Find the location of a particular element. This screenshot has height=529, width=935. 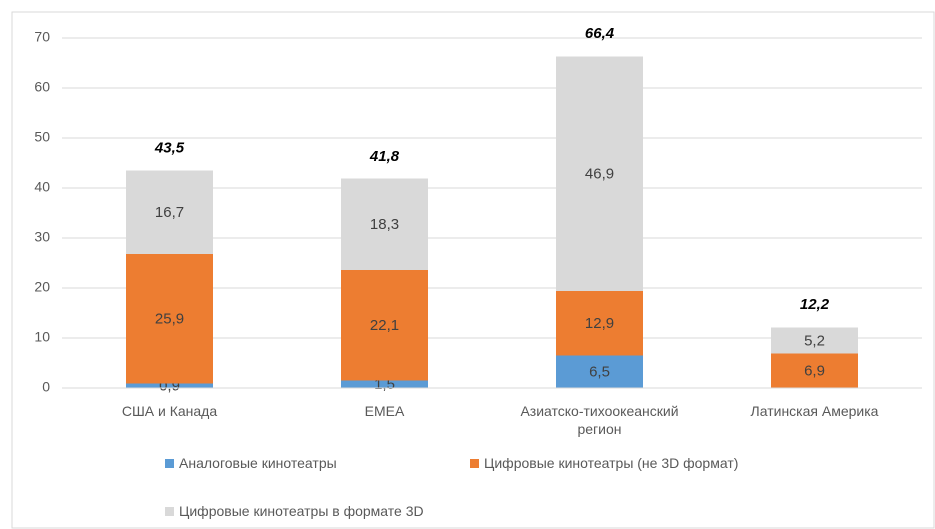

y-tick-label: 30 is located at coordinates (42, 237).